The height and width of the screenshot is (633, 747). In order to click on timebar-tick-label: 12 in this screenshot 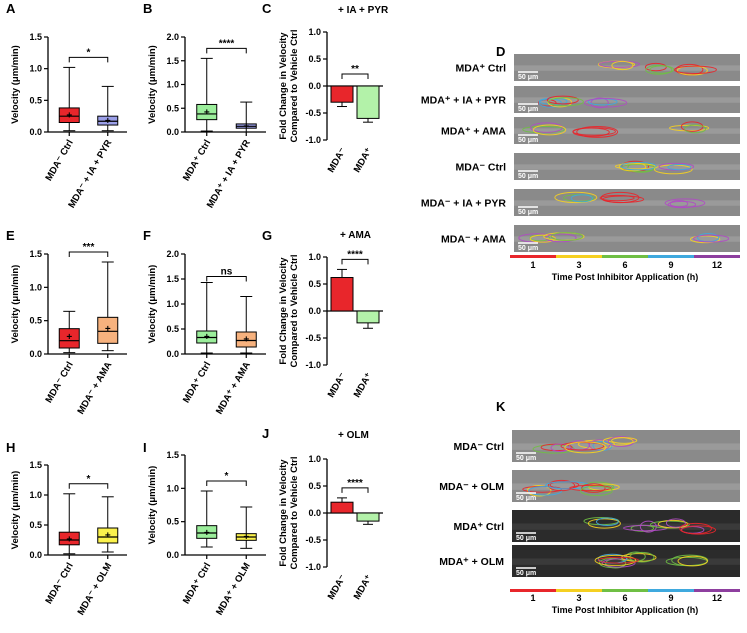, I will do `click(717, 598)`.